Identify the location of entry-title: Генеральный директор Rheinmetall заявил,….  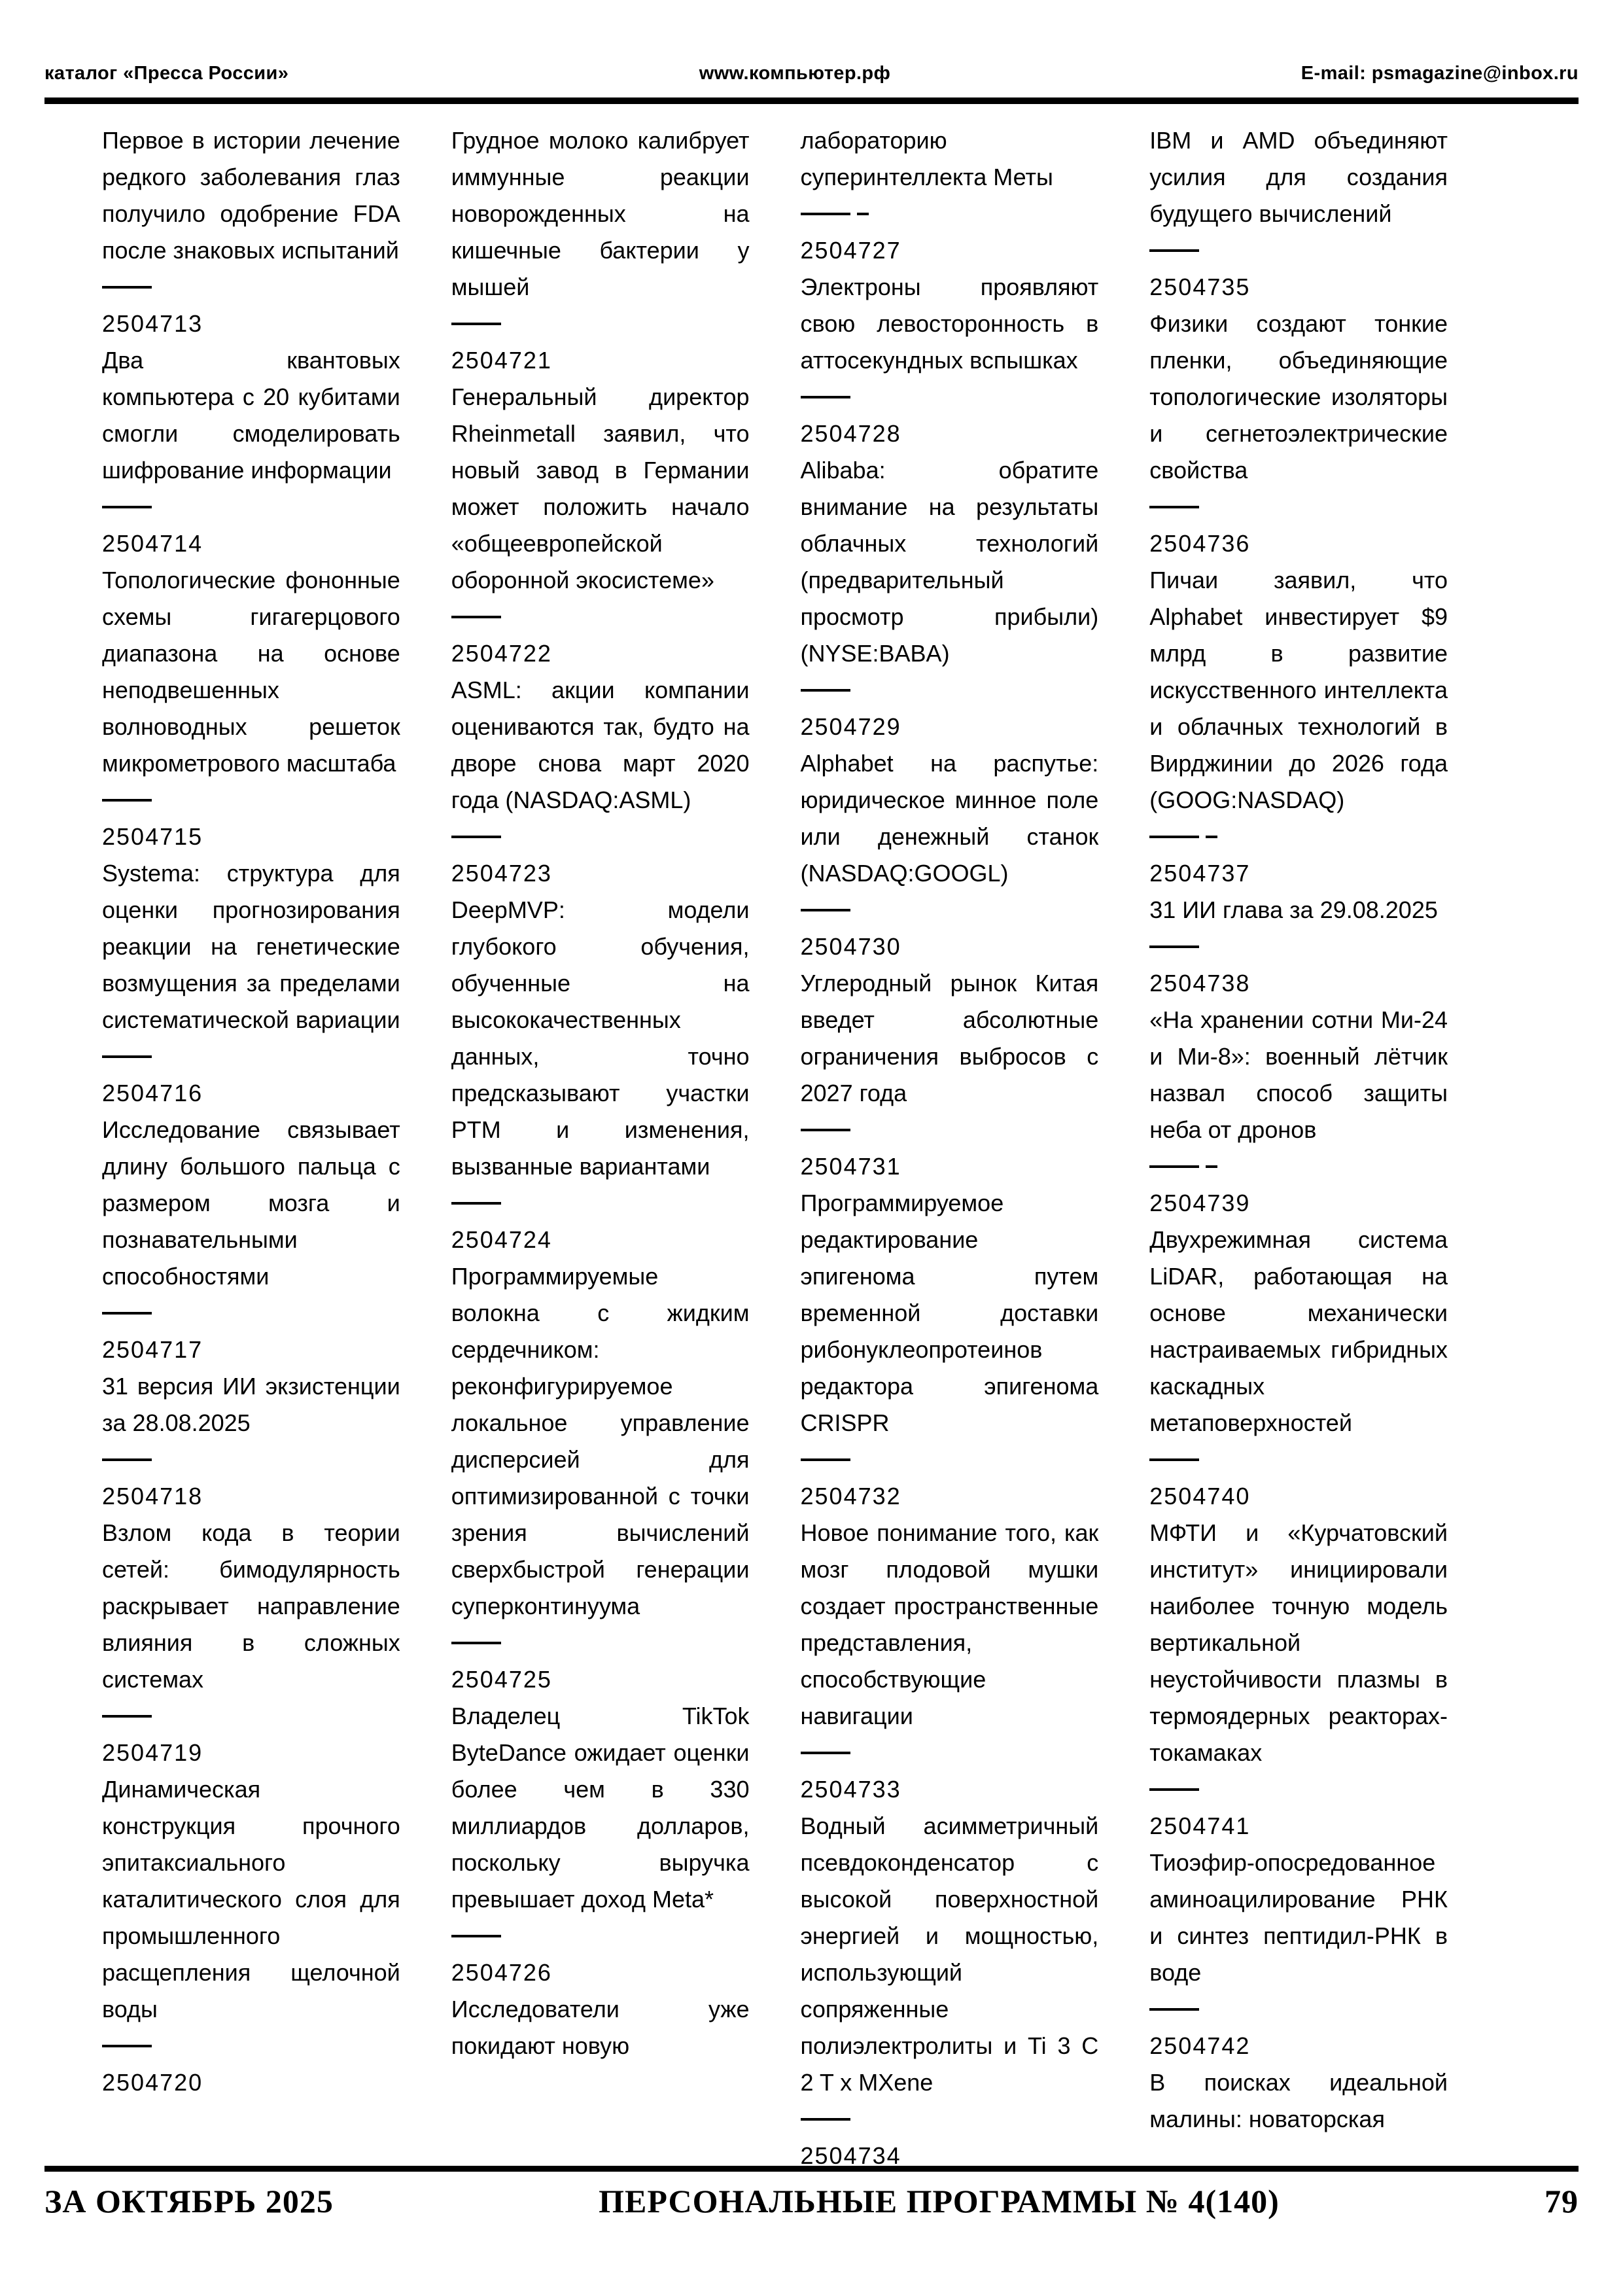
(601, 488).